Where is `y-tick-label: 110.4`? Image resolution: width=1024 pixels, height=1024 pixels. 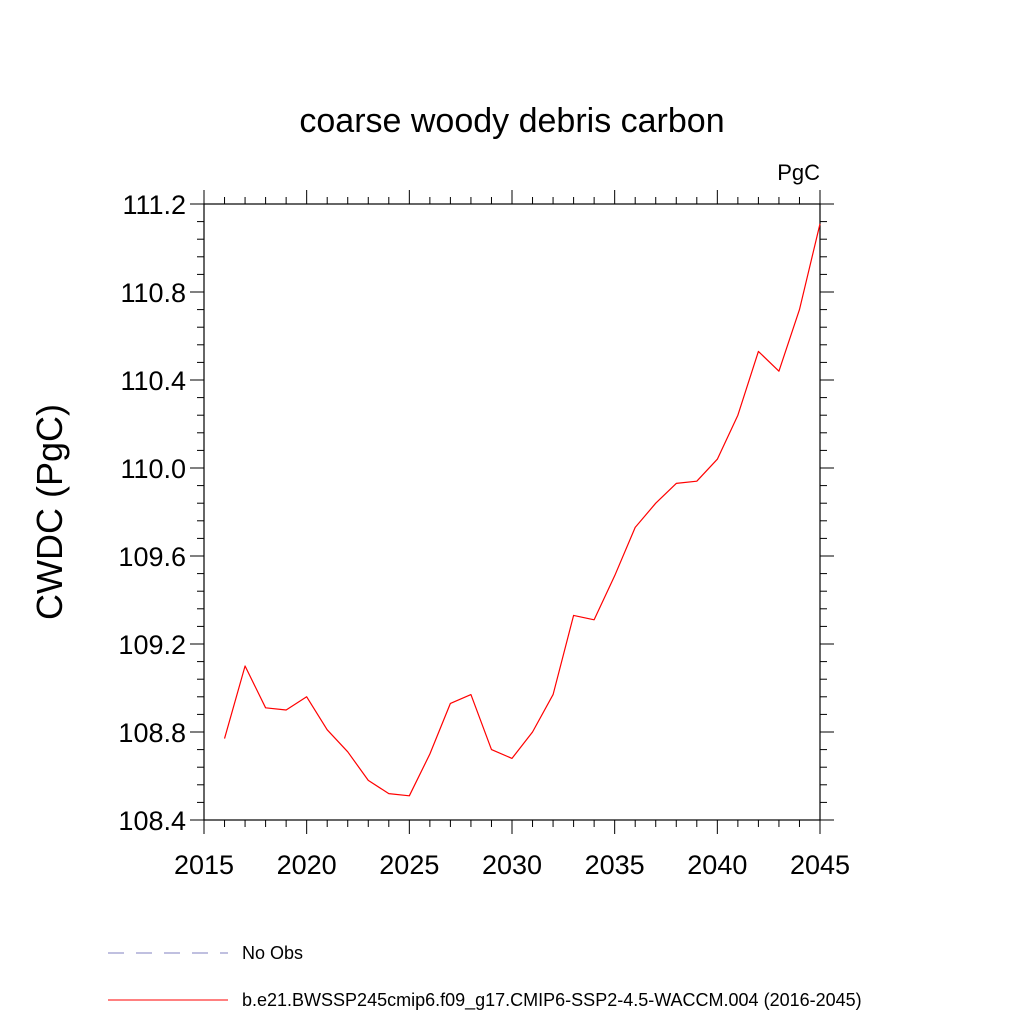 y-tick-label: 110.4 is located at coordinates (153, 381).